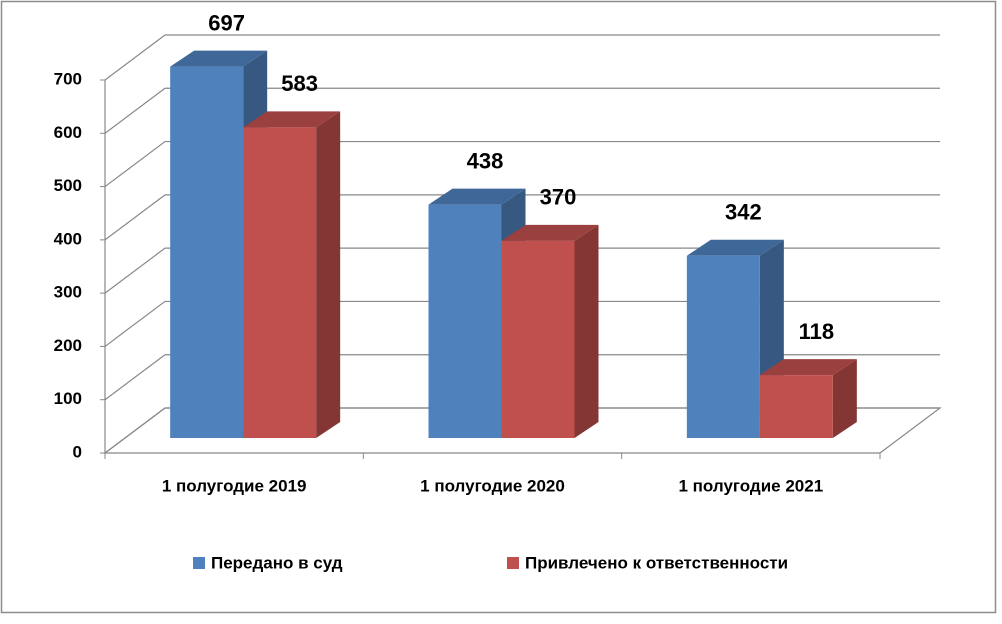  Describe the element at coordinates (226, 22) in the screenshot. I see `value-label: 697` at that location.